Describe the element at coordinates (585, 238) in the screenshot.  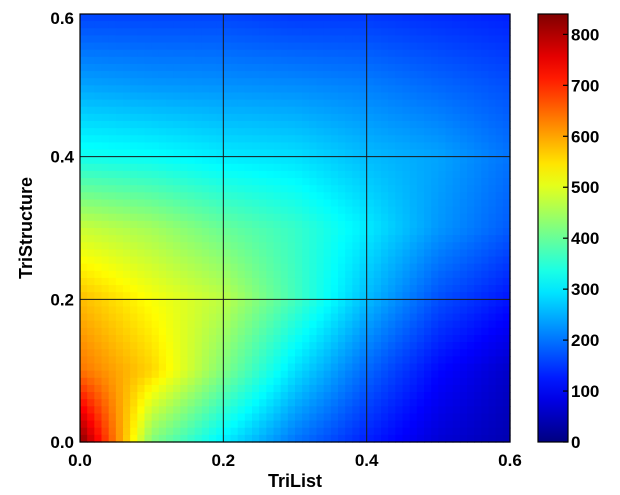
I see `colorbar-tick-label: 400` at that location.